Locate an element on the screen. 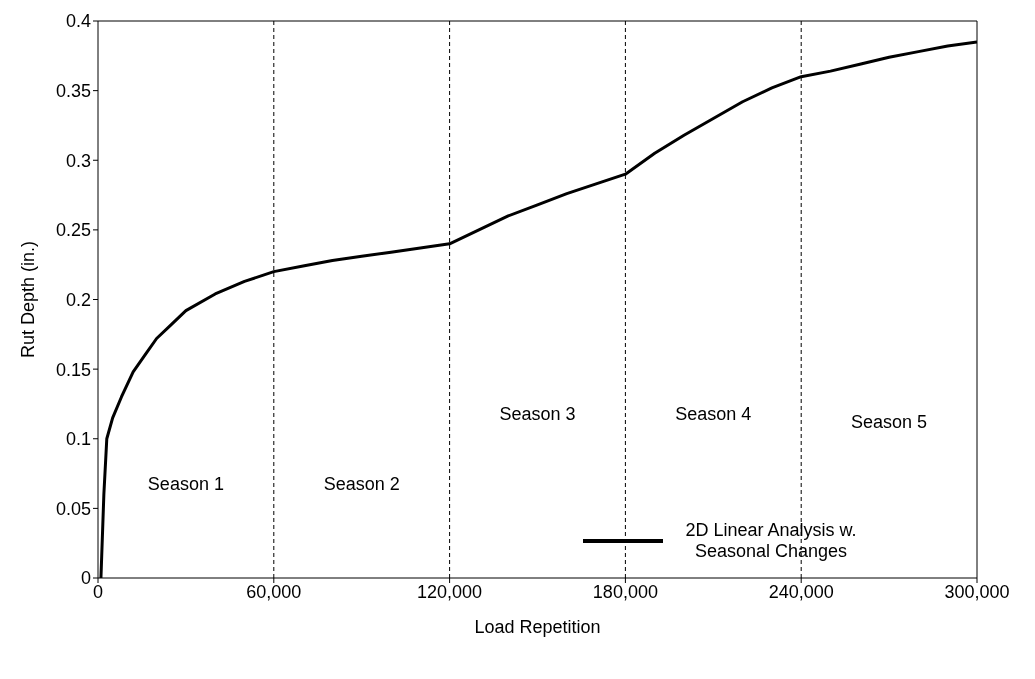 The height and width of the screenshot is (679, 1035). annotation: Season 4 is located at coordinates (713, 414).